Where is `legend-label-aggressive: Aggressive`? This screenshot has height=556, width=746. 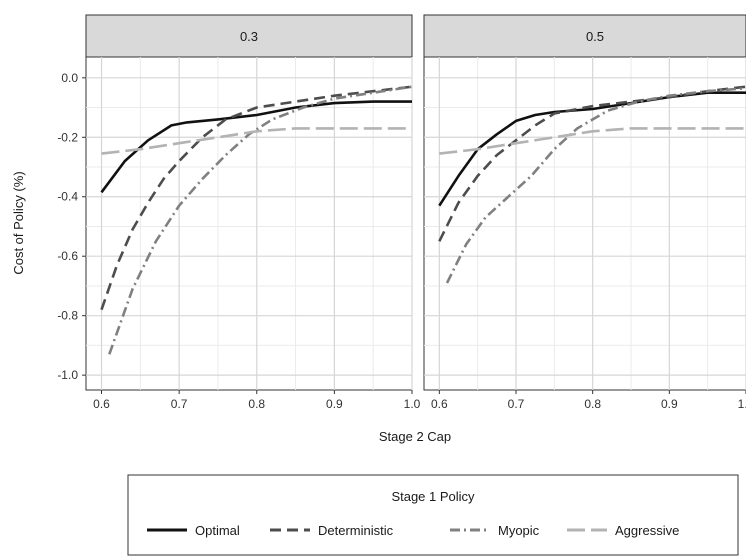 legend-label-aggressive: Aggressive is located at coordinates (647, 530).